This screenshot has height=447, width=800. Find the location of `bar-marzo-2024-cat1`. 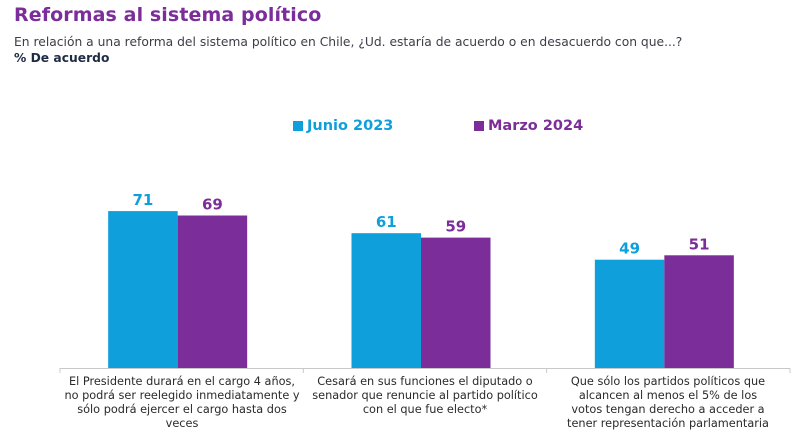

bar-marzo-2024-cat1 is located at coordinates (212, 291).